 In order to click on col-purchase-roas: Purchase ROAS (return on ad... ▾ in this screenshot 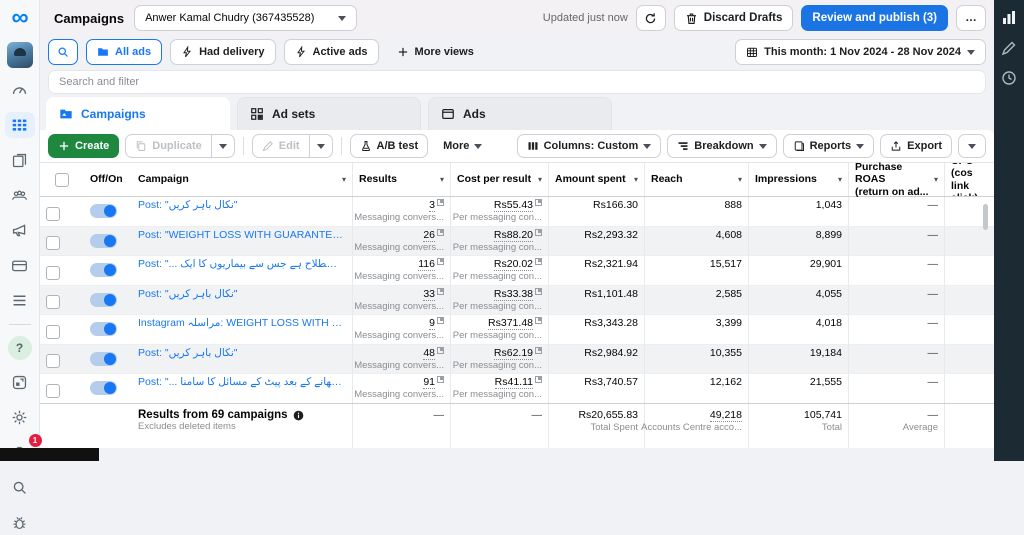, I will do `click(896, 179)`.